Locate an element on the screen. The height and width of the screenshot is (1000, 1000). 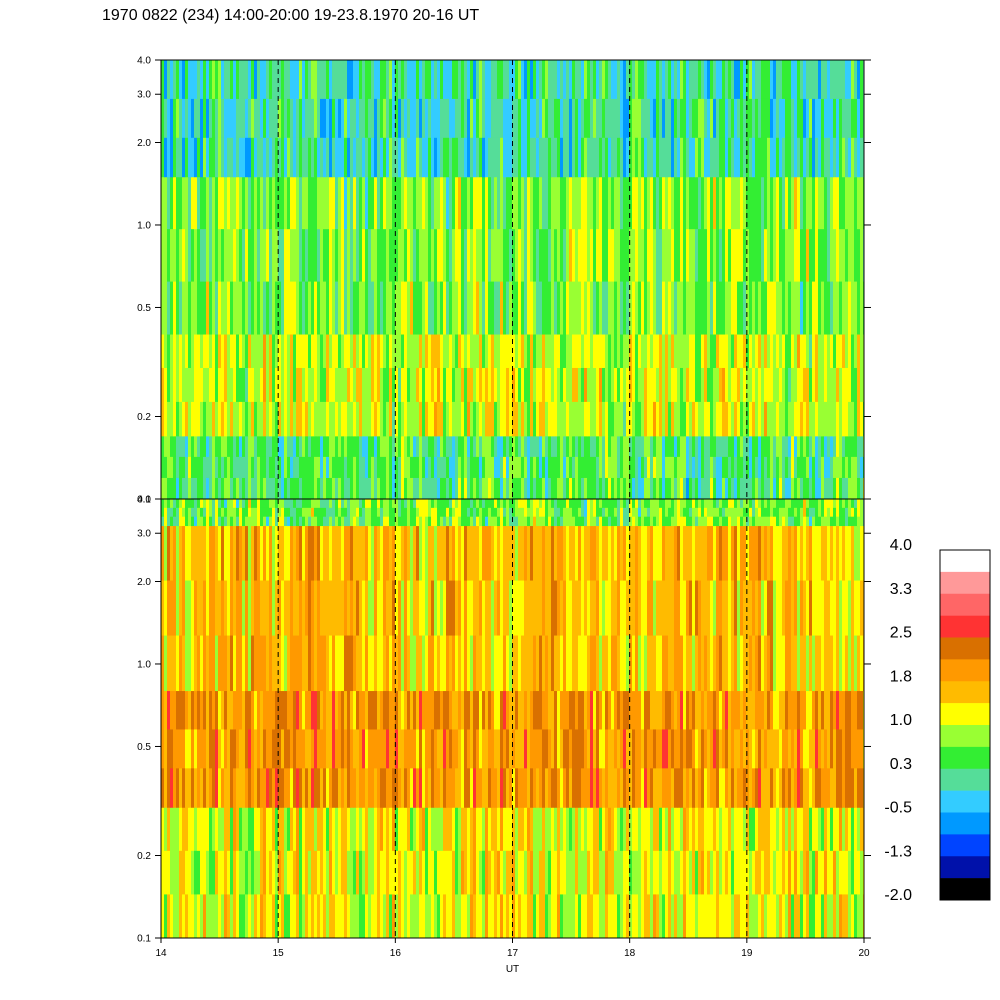
colorbar-label: 1.0 is located at coordinates (901, 720).